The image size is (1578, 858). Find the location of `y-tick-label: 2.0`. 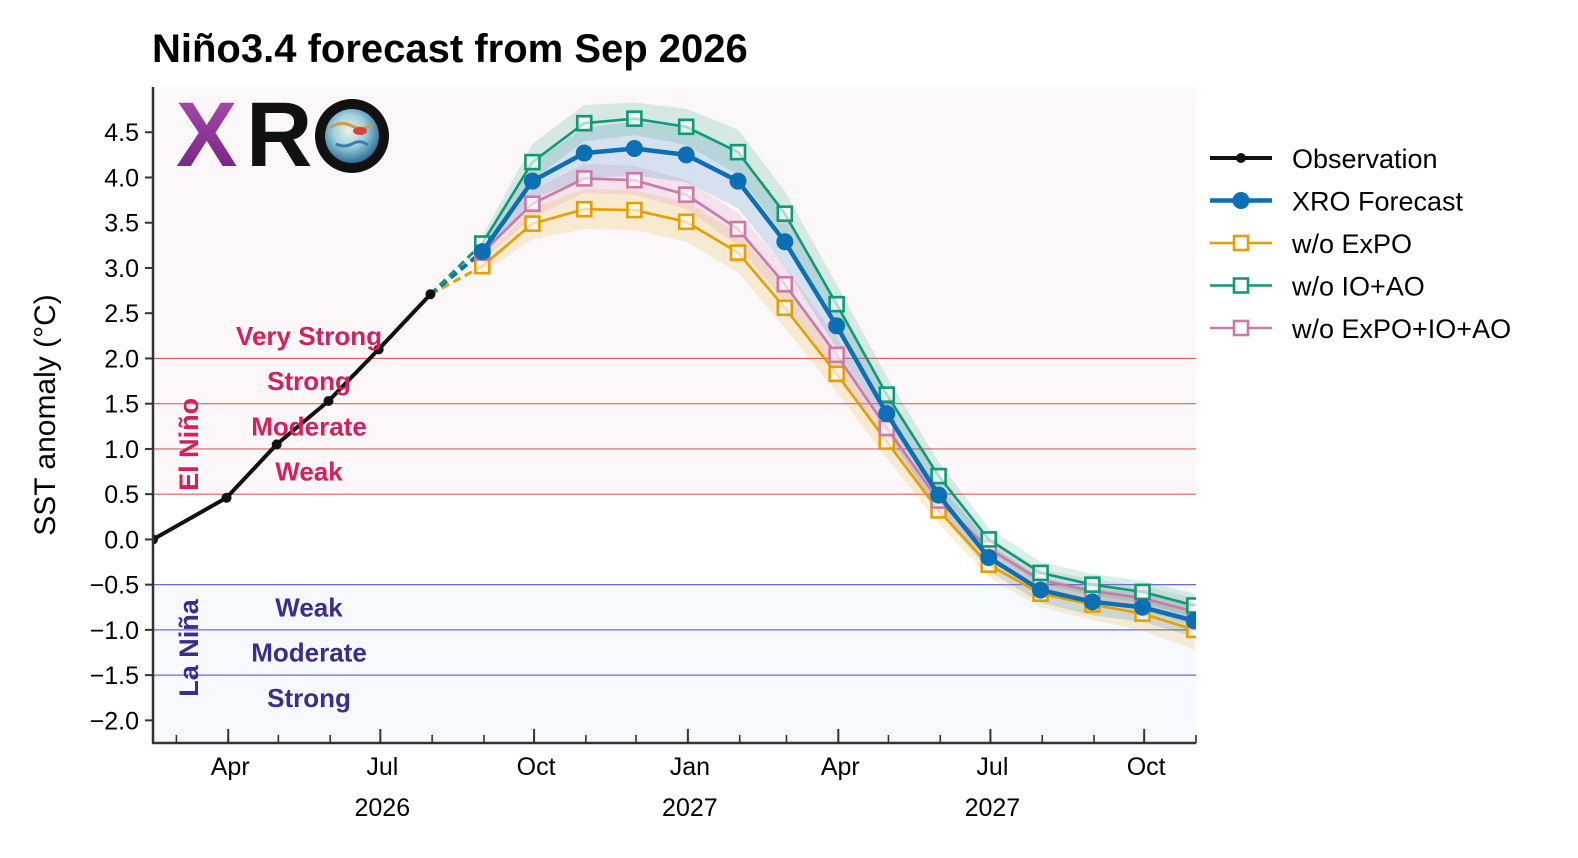

y-tick-label: 2.0 is located at coordinates (121, 359).